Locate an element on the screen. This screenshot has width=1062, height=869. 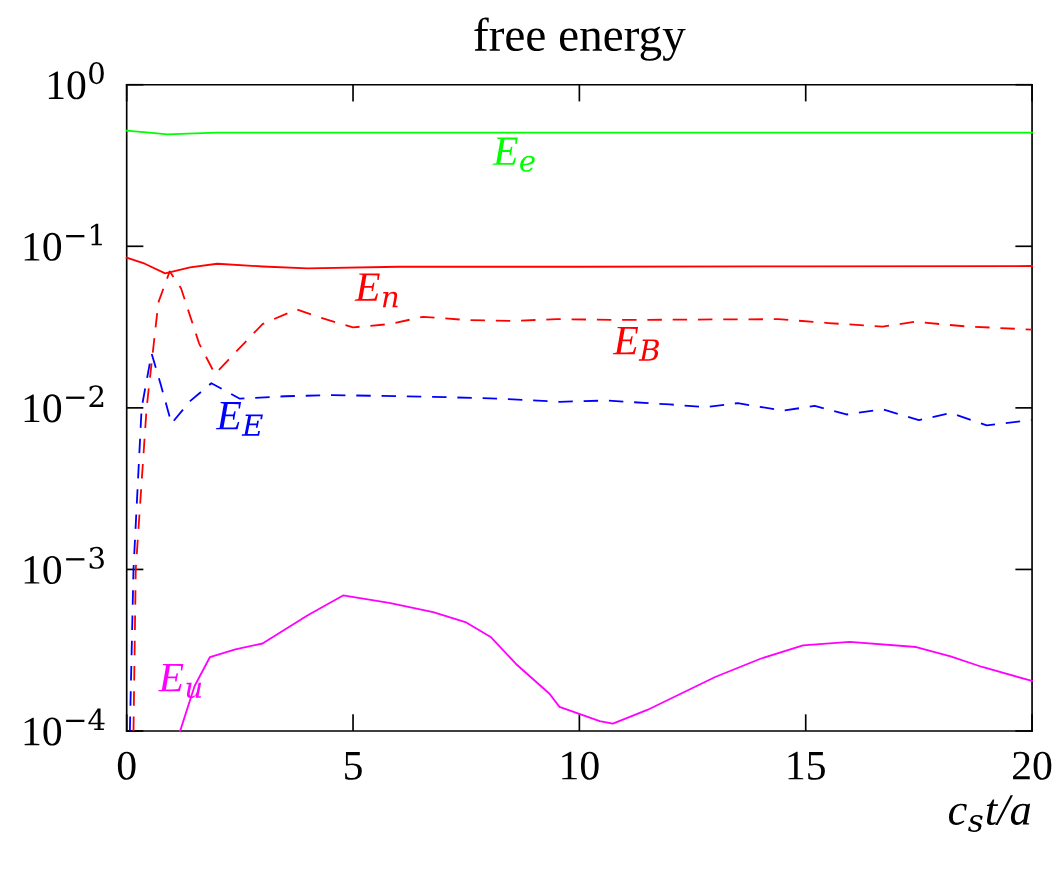
x-tick-label: 20 is located at coordinates (1032, 765).